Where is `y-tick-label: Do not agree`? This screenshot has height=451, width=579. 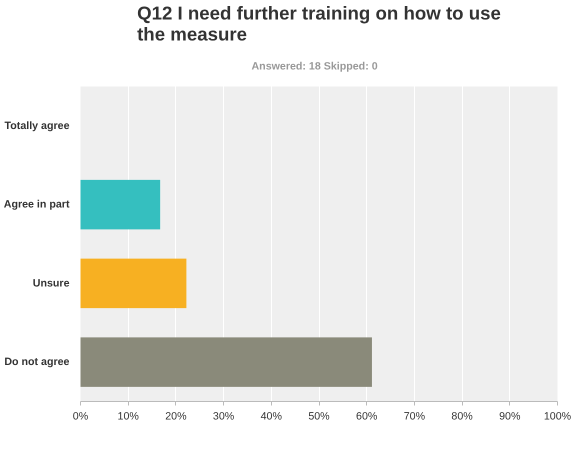
y-tick-label: Do not agree is located at coordinates (37, 362).